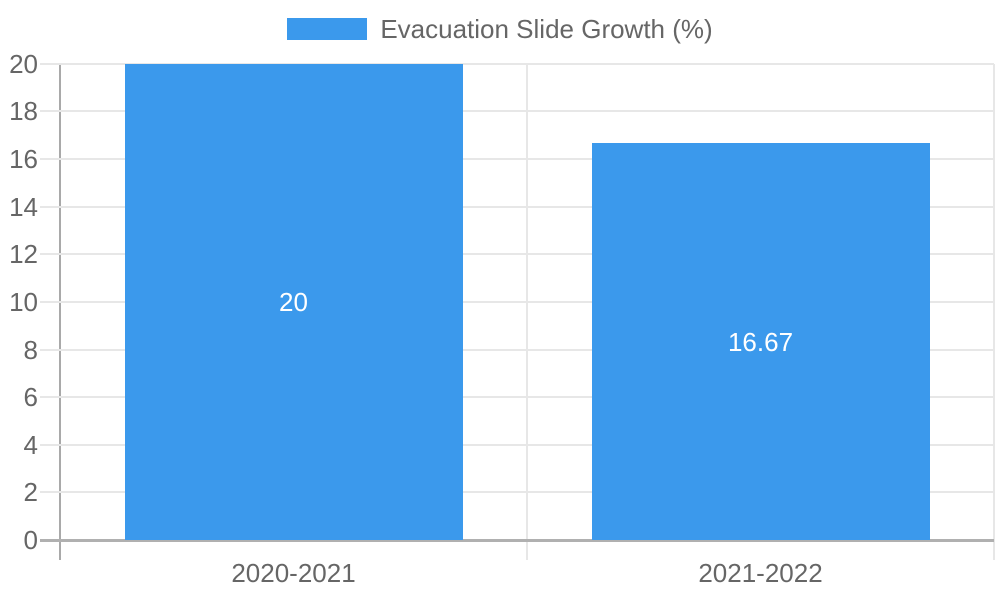 The image size is (1000, 600). I want to click on x-axis-category-label: 2021-2022, so click(760, 573).